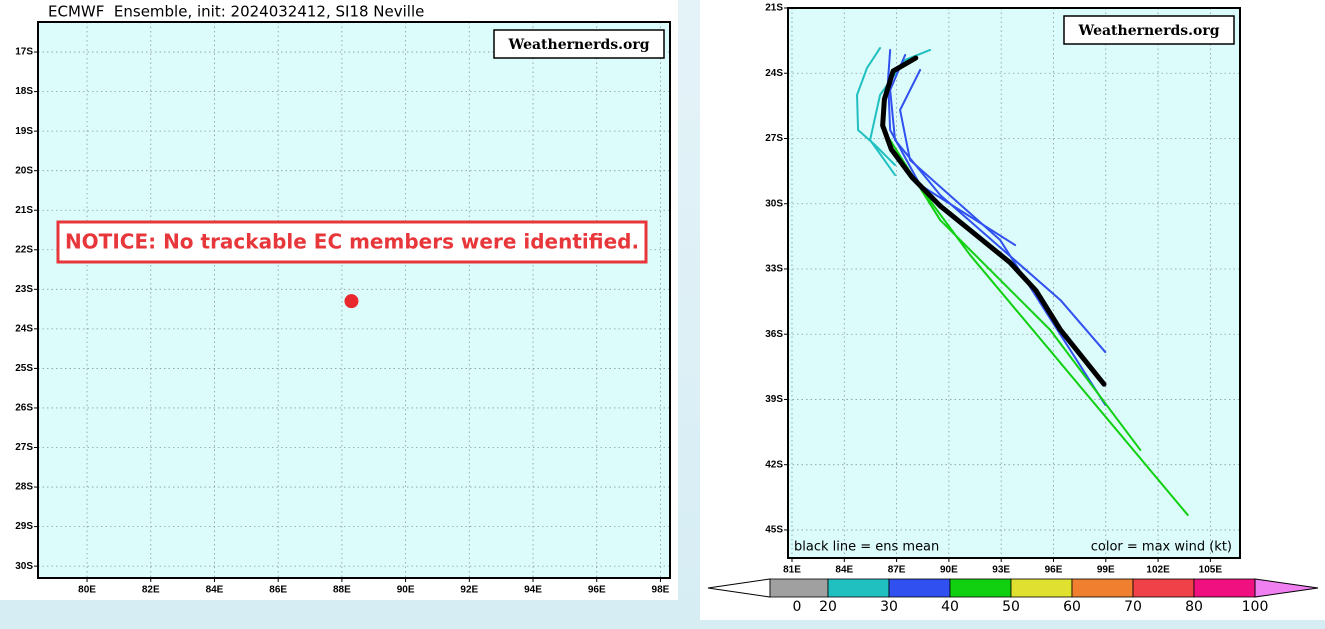 The height and width of the screenshot is (629, 1325). I want to click on y-tick-label: 22S, so click(24, 249).